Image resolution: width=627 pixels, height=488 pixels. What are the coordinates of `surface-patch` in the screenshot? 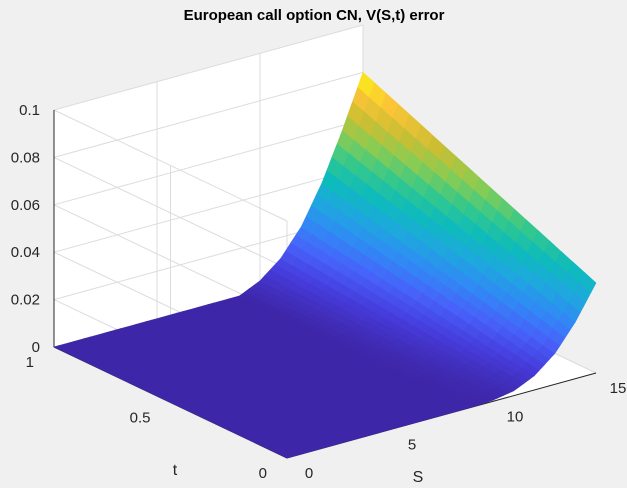 It's located at (587, 282).